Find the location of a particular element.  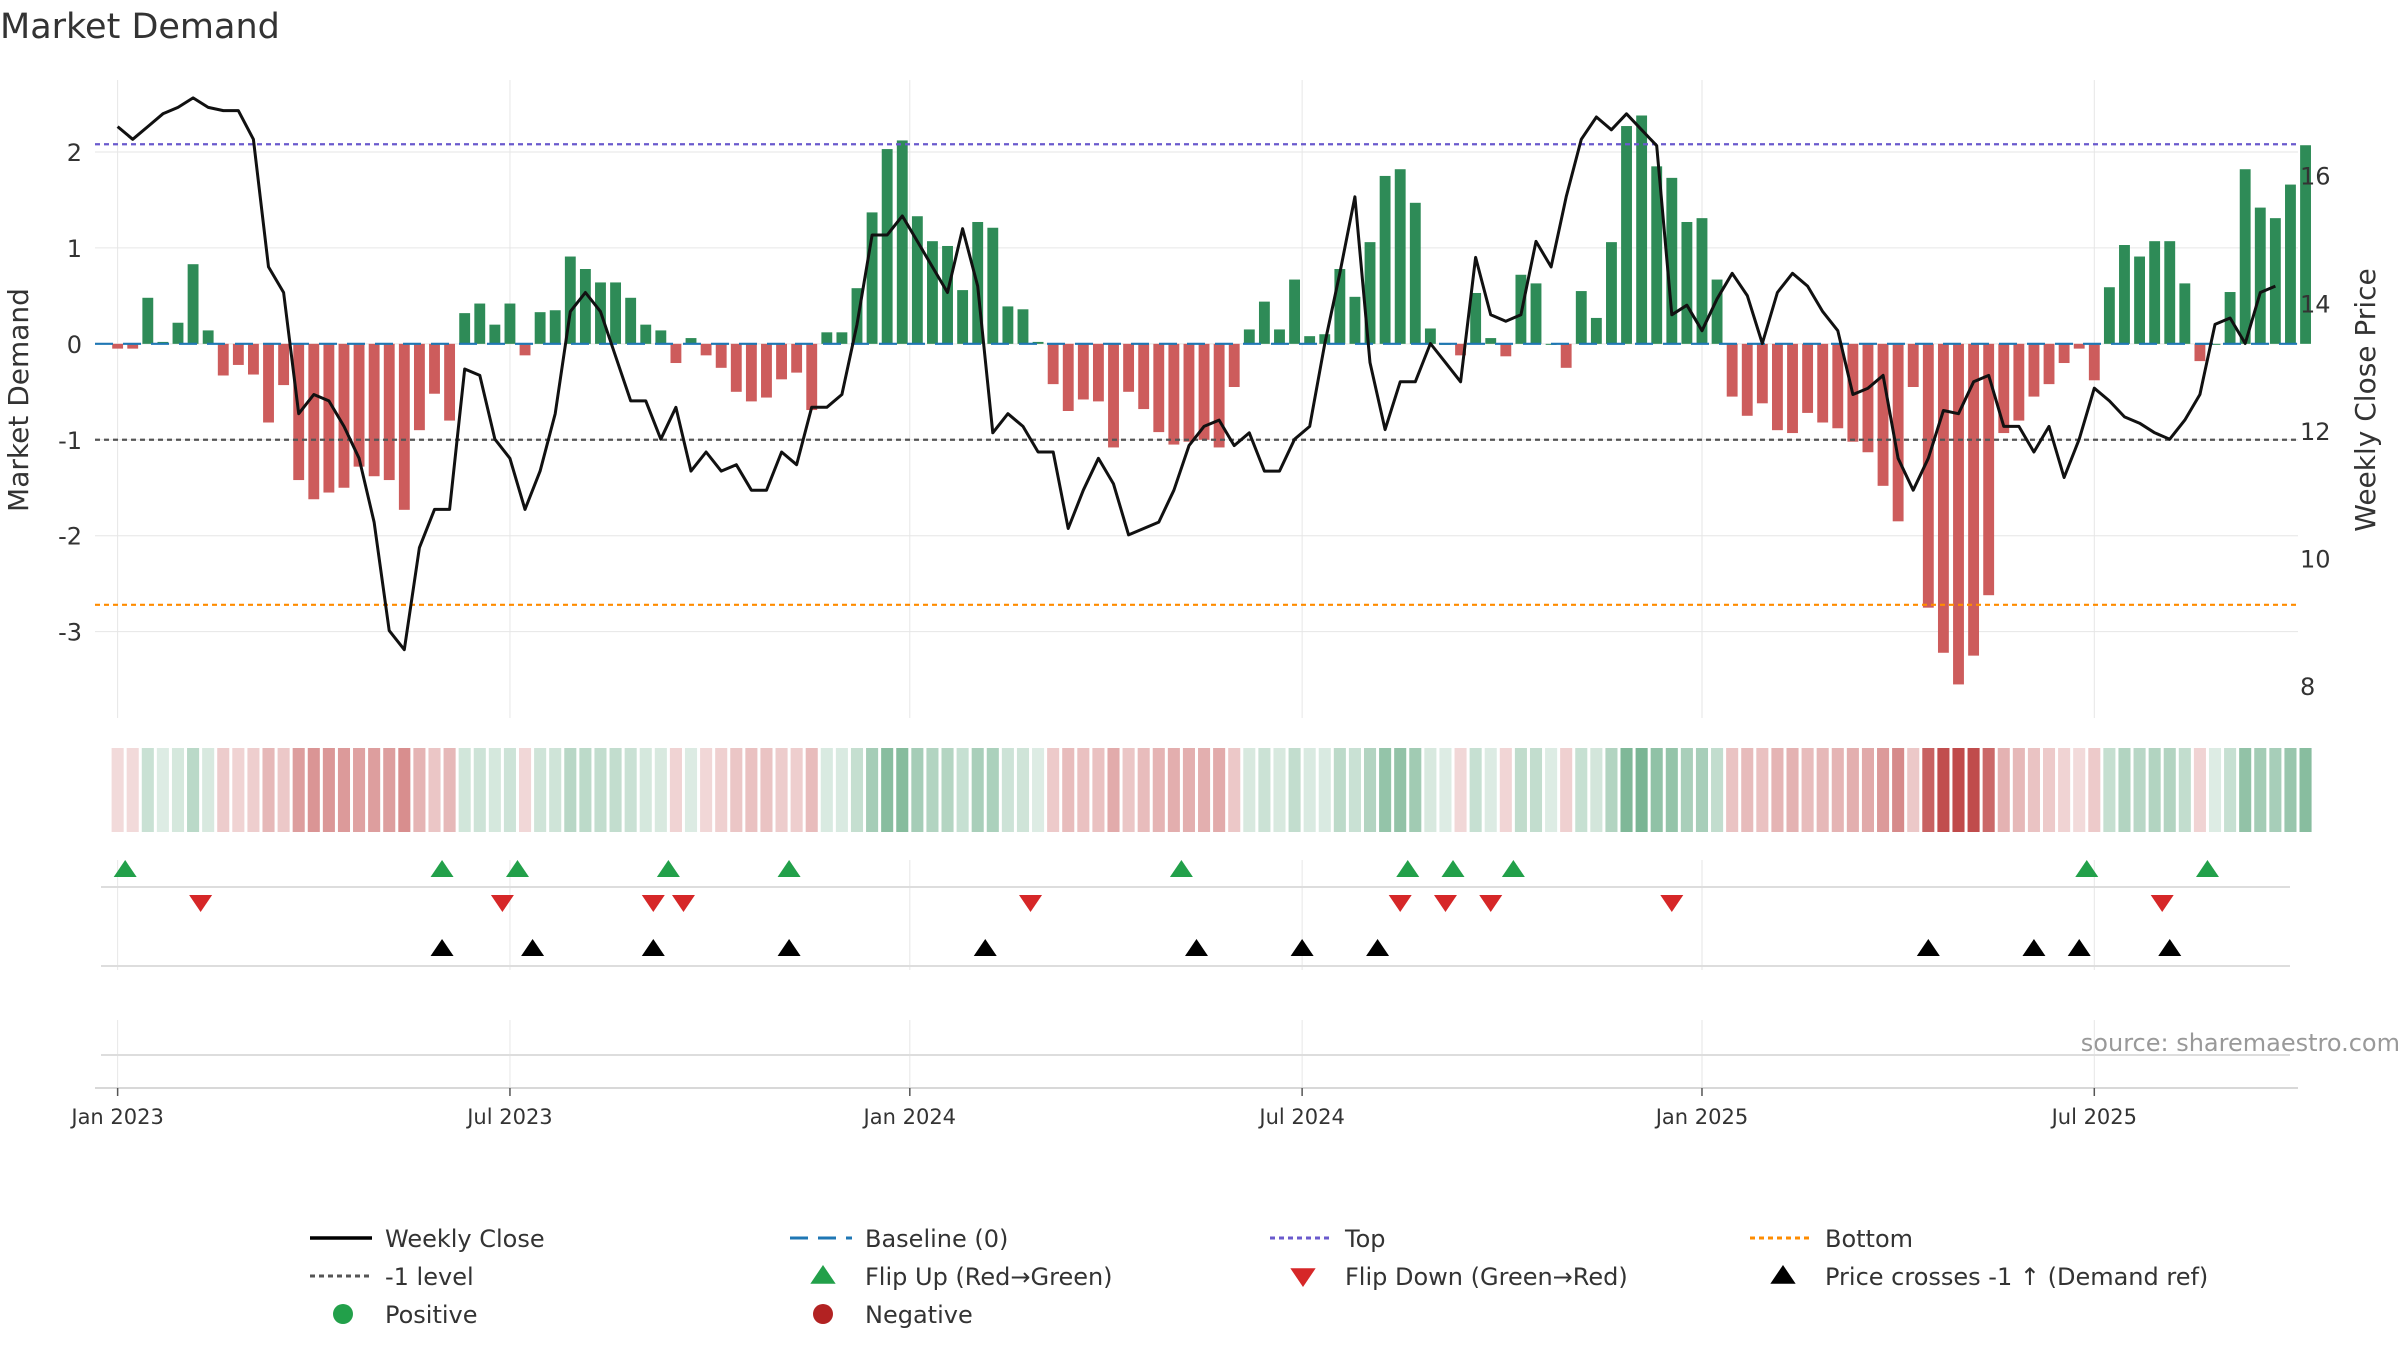

legend-item: -1 level is located at coordinates (392, 1277).